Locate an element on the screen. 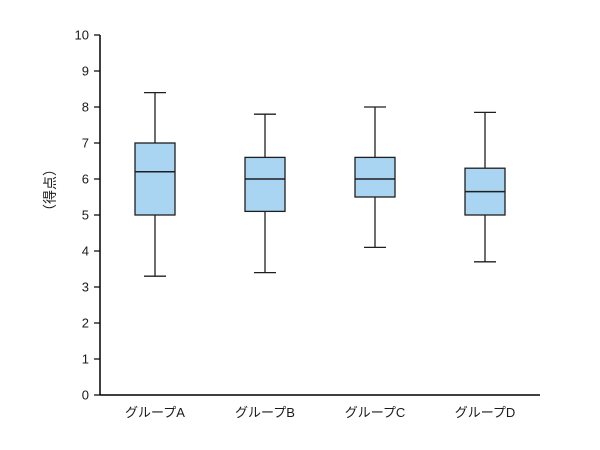  y-tick-label: 1 is located at coordinates (85, 359).